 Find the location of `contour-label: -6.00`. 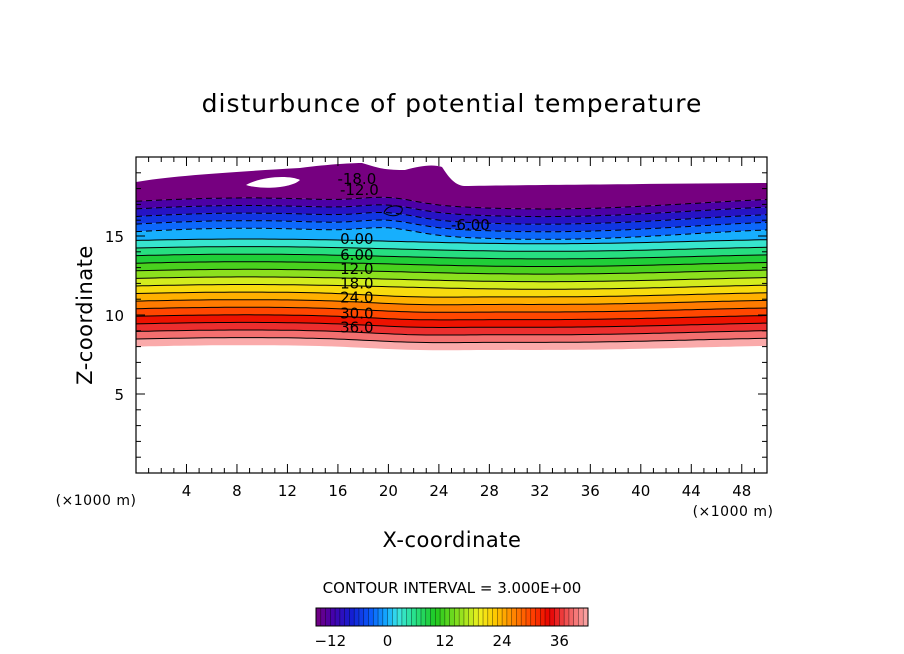

contour-label: -6.00 is located at coordinates (470, 225).